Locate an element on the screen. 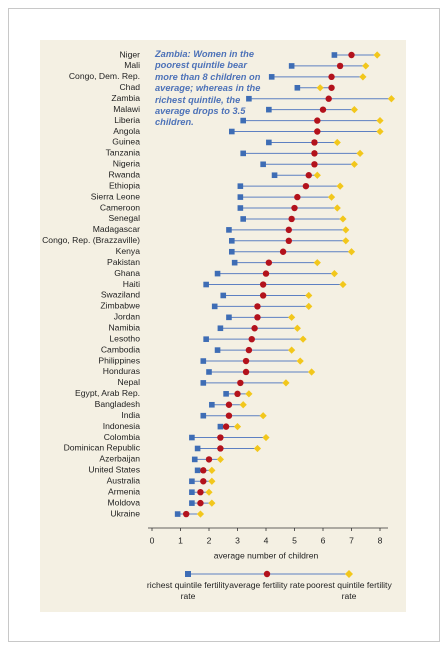  category-label: Ethiopia is located at coordinates (124, 185).